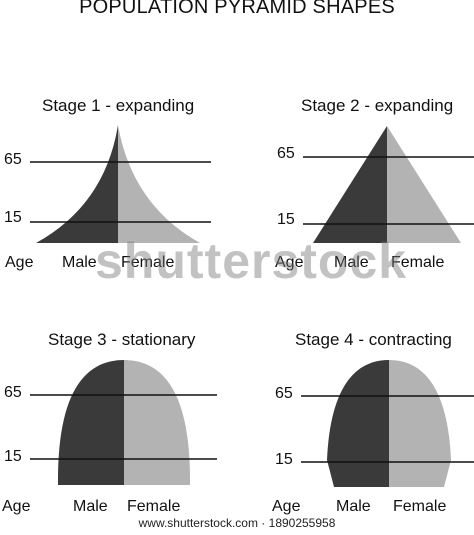 The image size is (474, 535). I want to click on stage-title: Stage 1 - expanding, so click(118, 105).